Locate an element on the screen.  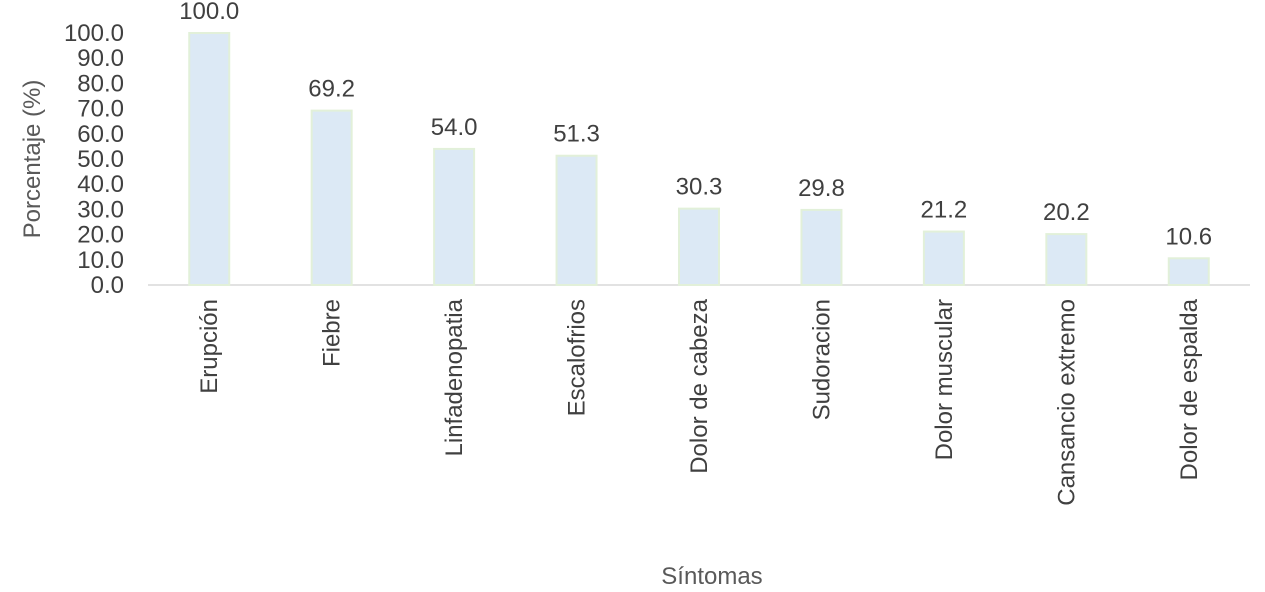
category-label: Erupción is located at coordinates (209, 346).